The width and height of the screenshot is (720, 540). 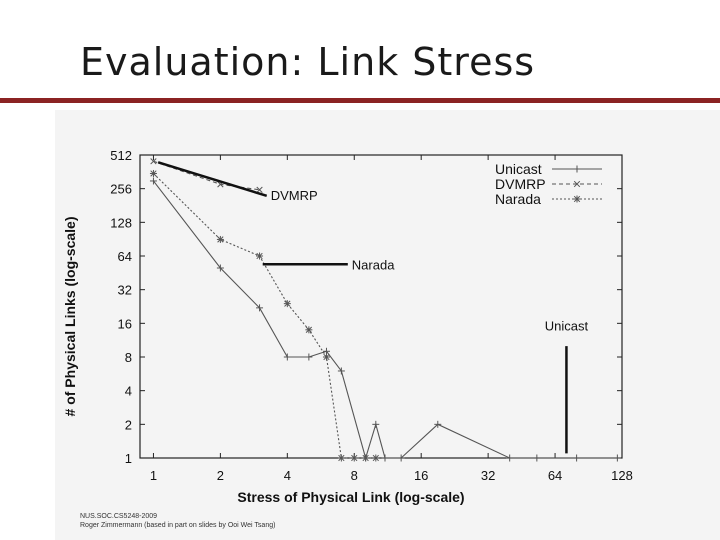 What do you see at coordinates (128, 357) in the screenshot?
I see `y-tick-label: 8` at bounding box center [128, 357].